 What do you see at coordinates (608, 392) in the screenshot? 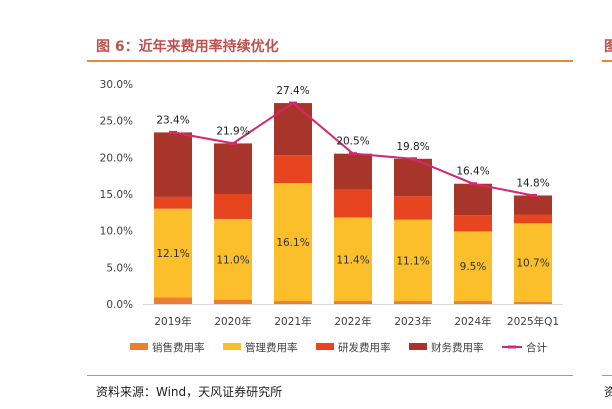
I see `next-figure-source-fragment: 资` at bounding box center [608, 392].